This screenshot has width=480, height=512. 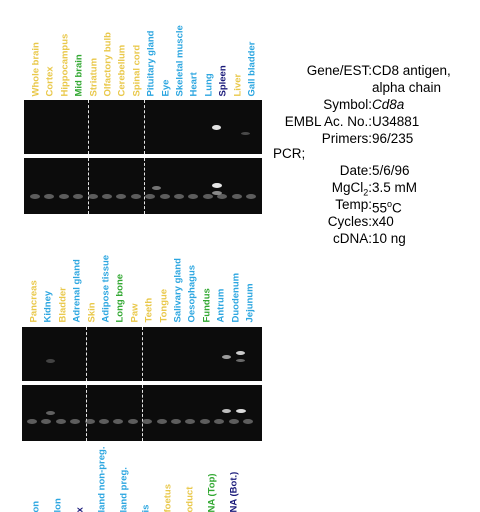 What do you see at coordinates (223, 80) in the screenshot?
I see `lane-label: Spleen` at bounding box center [223, 80].